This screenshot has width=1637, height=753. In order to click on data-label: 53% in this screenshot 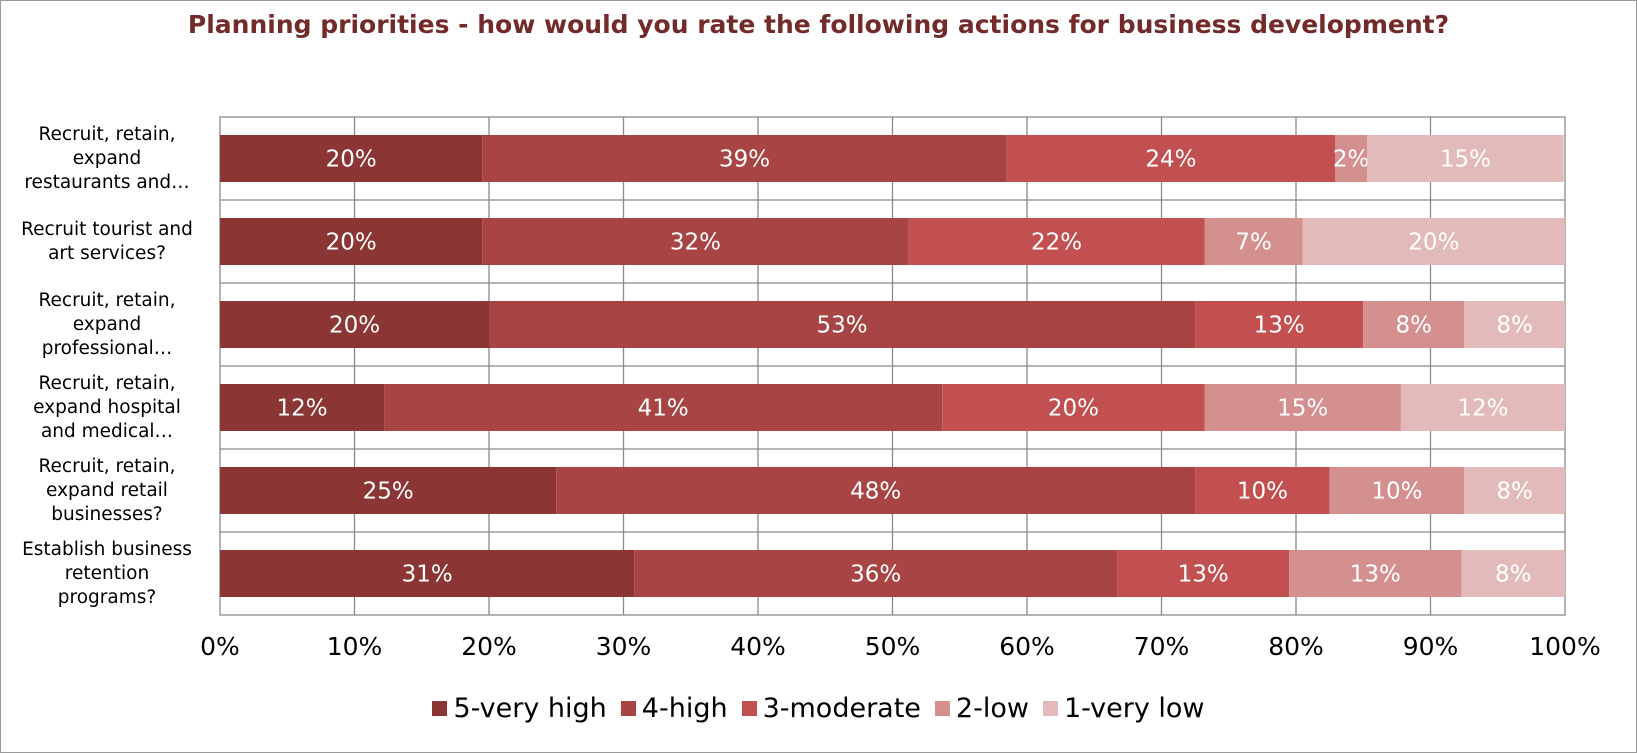, I will do `click(842, 326)`.